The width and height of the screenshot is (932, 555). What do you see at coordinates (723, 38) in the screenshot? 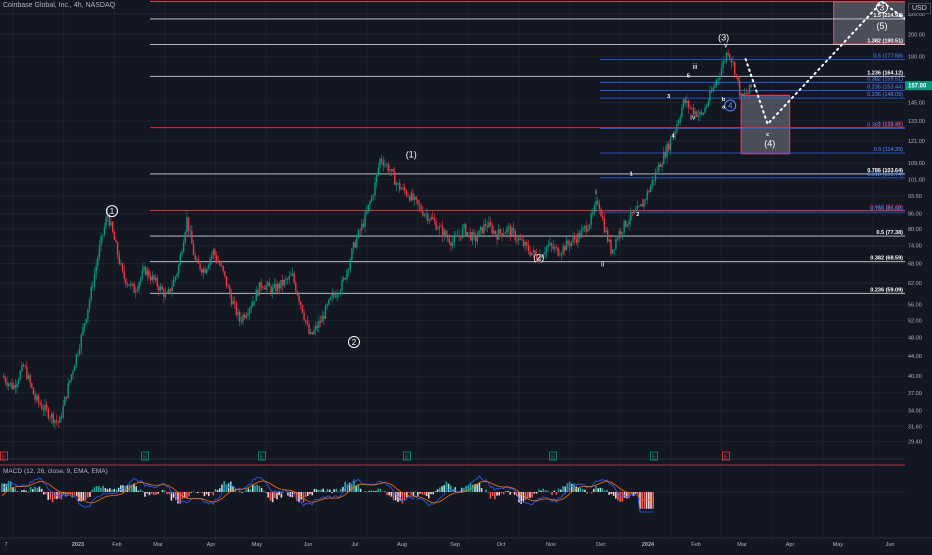
I see `wave-label: (3)` at bounding box center [723, 38].